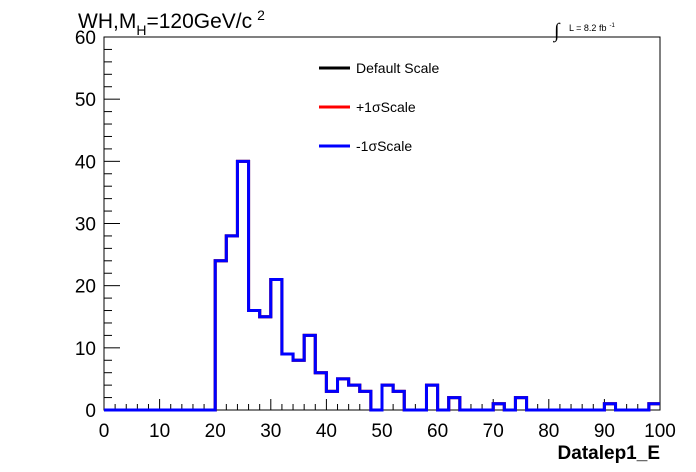 The height and width of the screenshot is (472, 696). What do you see at coordinates (660, 431) in the screenshot?
I see `x-tick-label: 100` at bounding box center [660, 431].